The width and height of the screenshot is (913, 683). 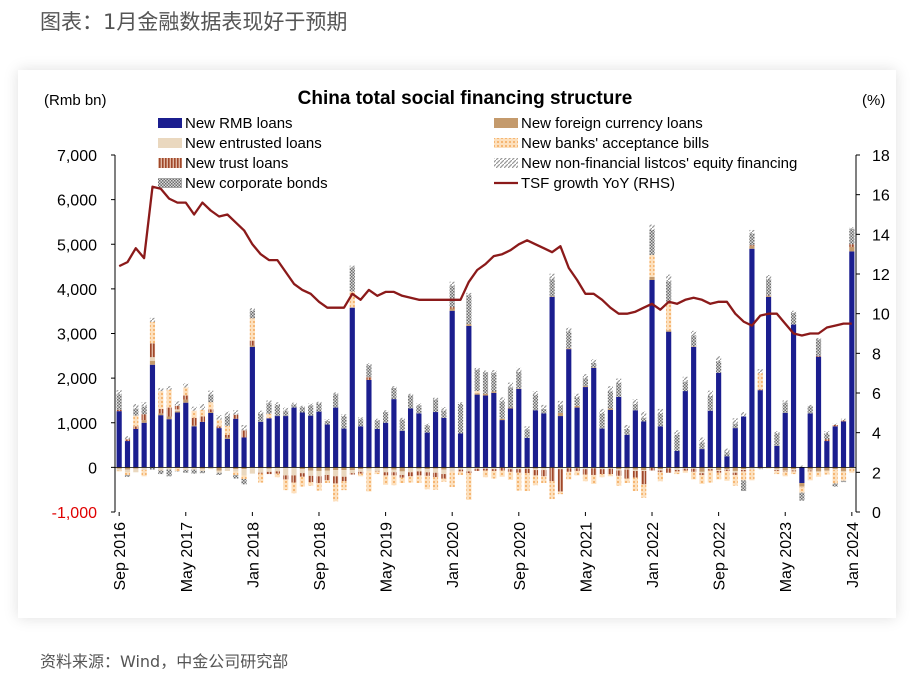 What do you see at coordinates (881, 315) in the screenshot?
I see `right-tick-label: 10` at bounding box center [881, 315].